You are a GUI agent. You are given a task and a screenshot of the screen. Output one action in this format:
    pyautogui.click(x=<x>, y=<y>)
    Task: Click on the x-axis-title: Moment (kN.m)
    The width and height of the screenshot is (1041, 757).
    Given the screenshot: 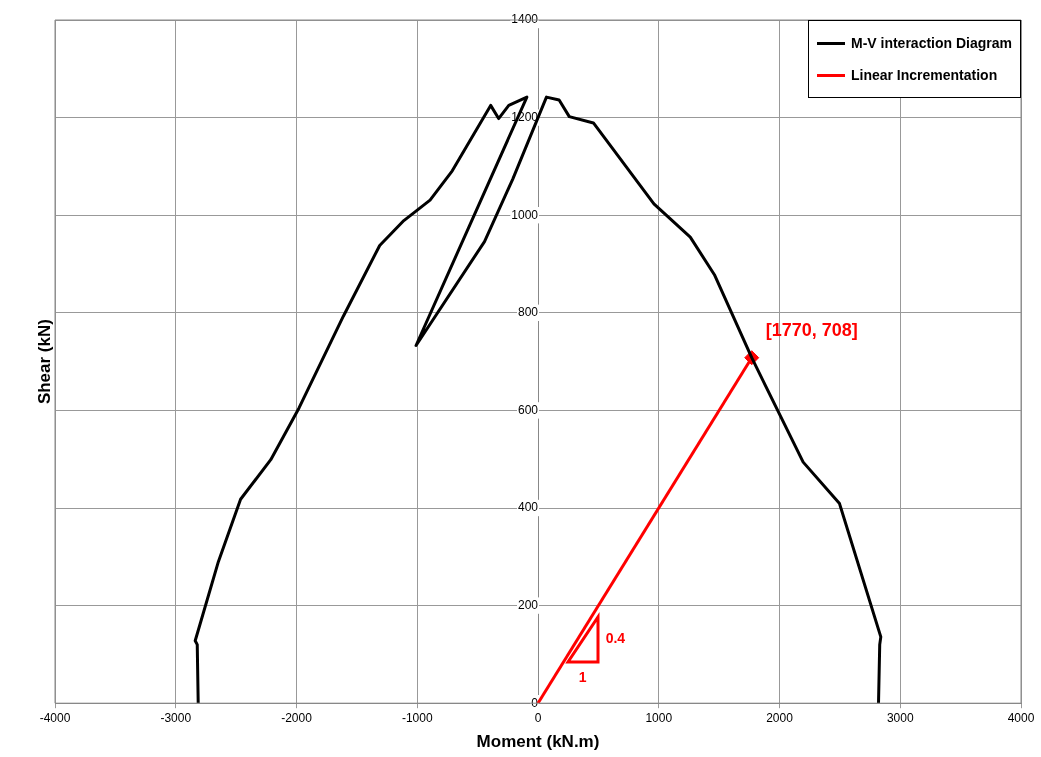 What is the action you would take?
    pyautogui.click(x=538, y=742)
    